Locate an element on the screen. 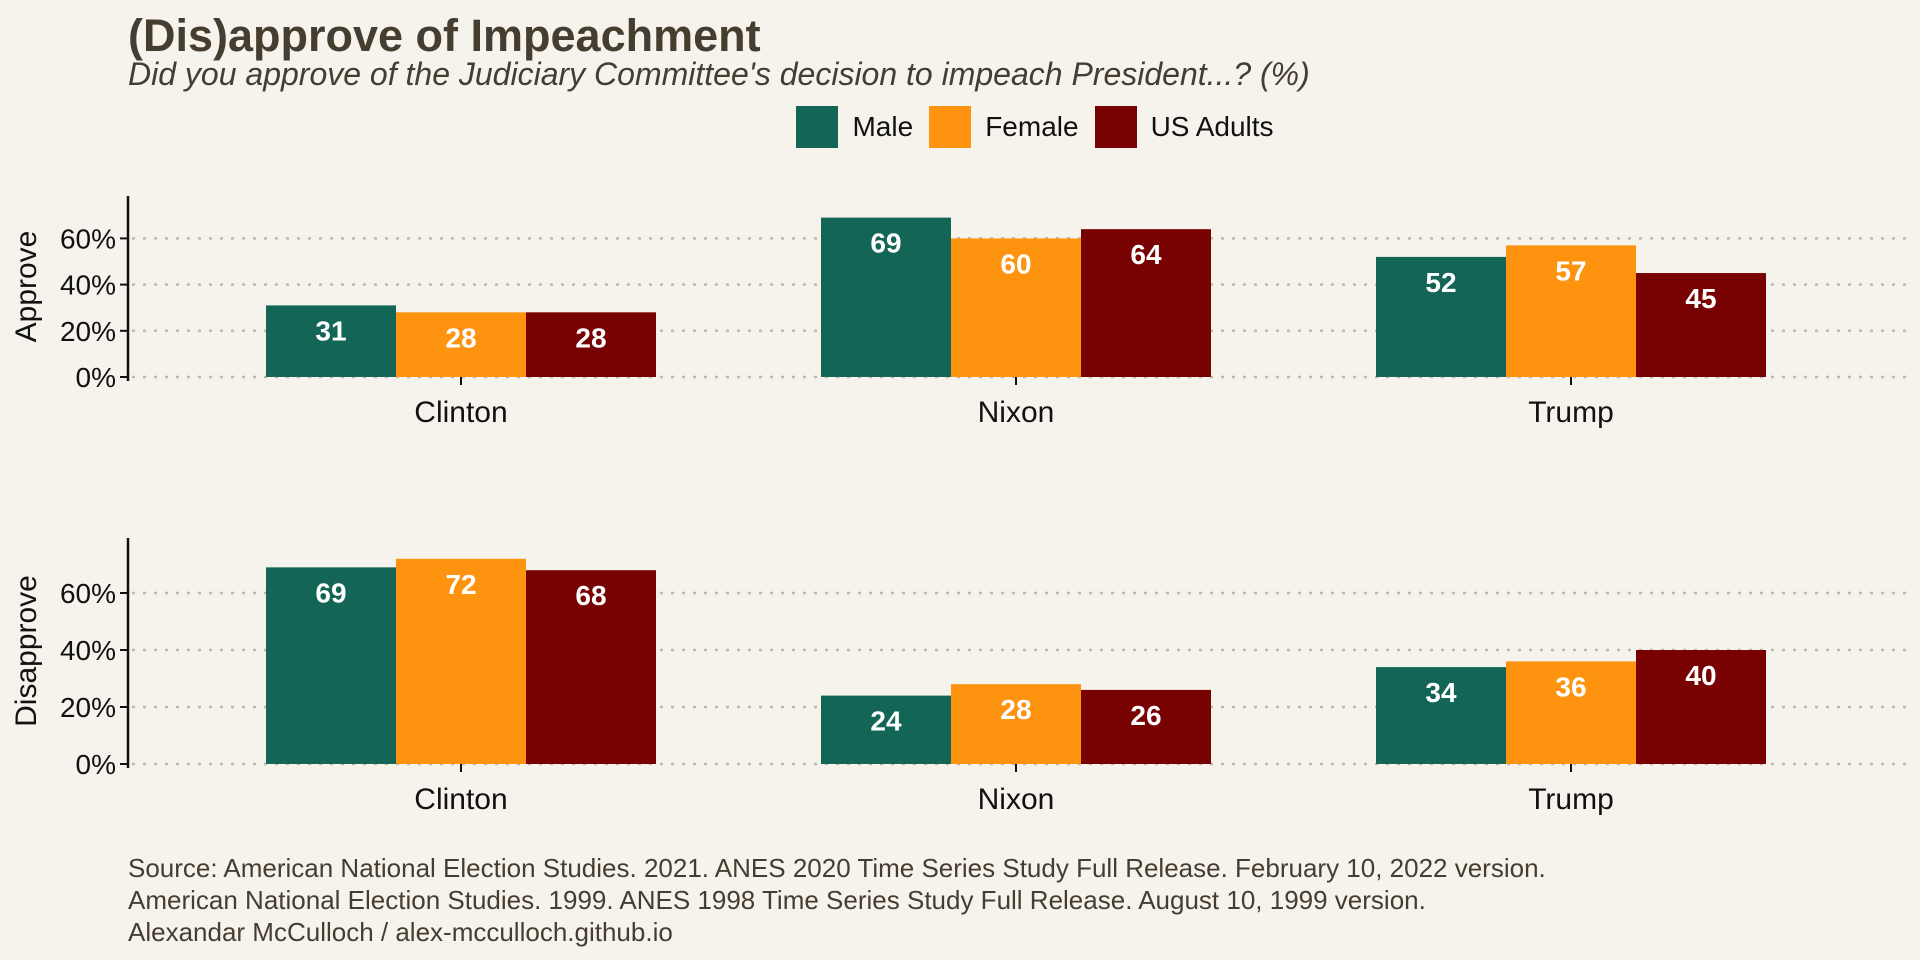  y-axis-title: Approve is located at coordinates (26, 287).